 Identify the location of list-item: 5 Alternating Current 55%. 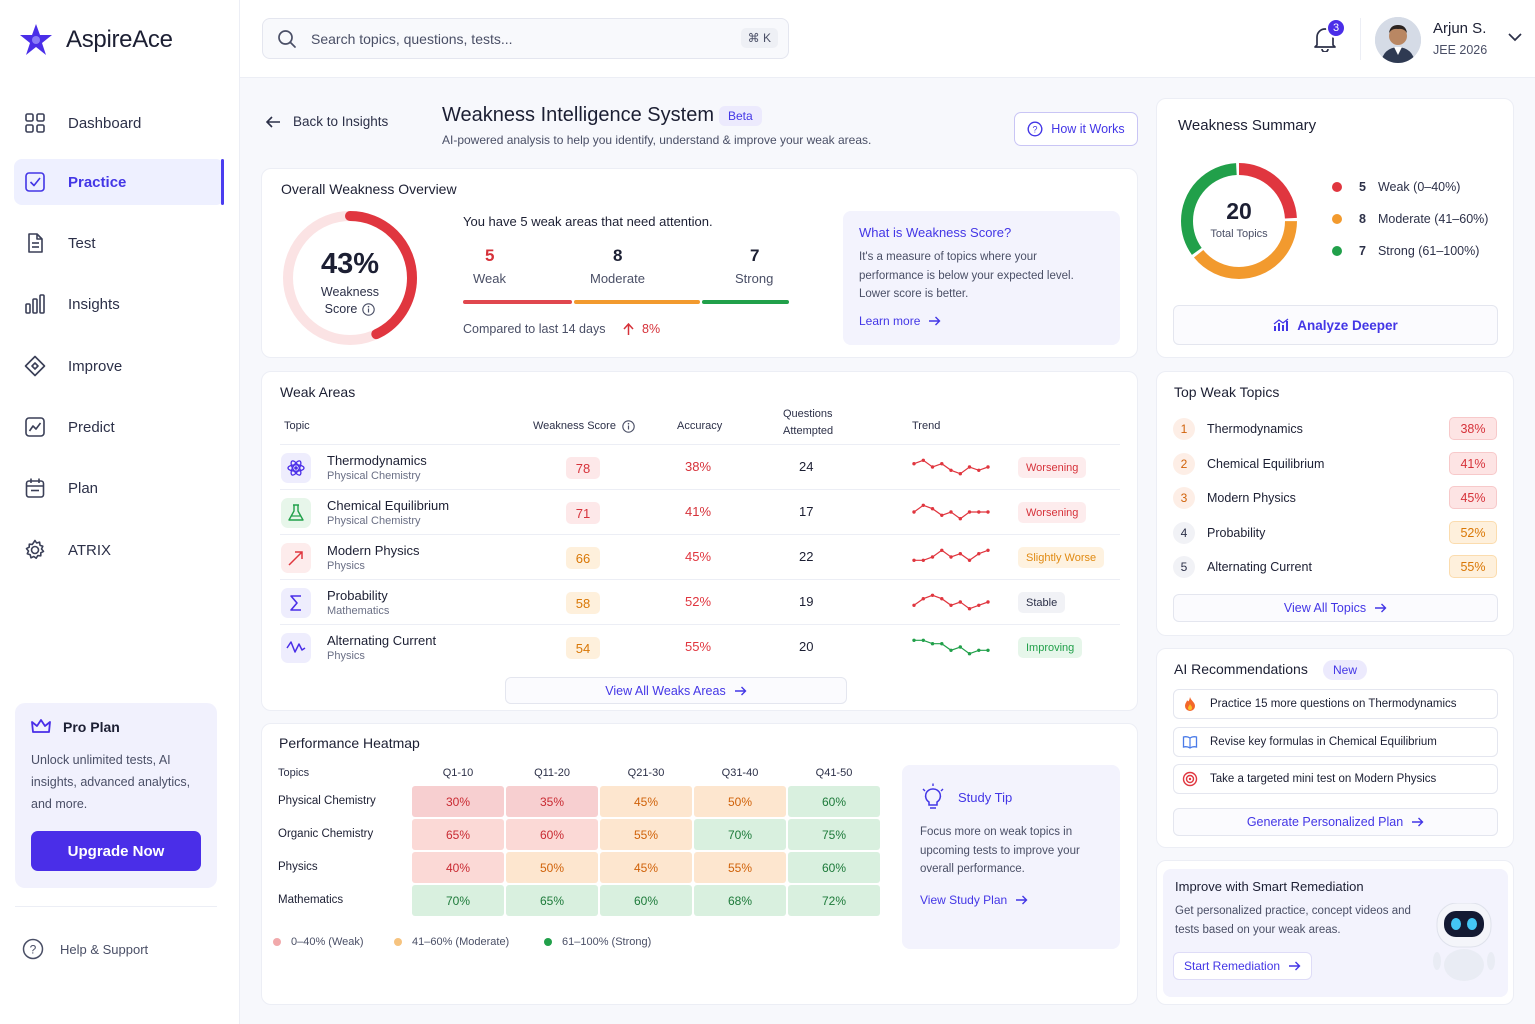
(1335, 567).